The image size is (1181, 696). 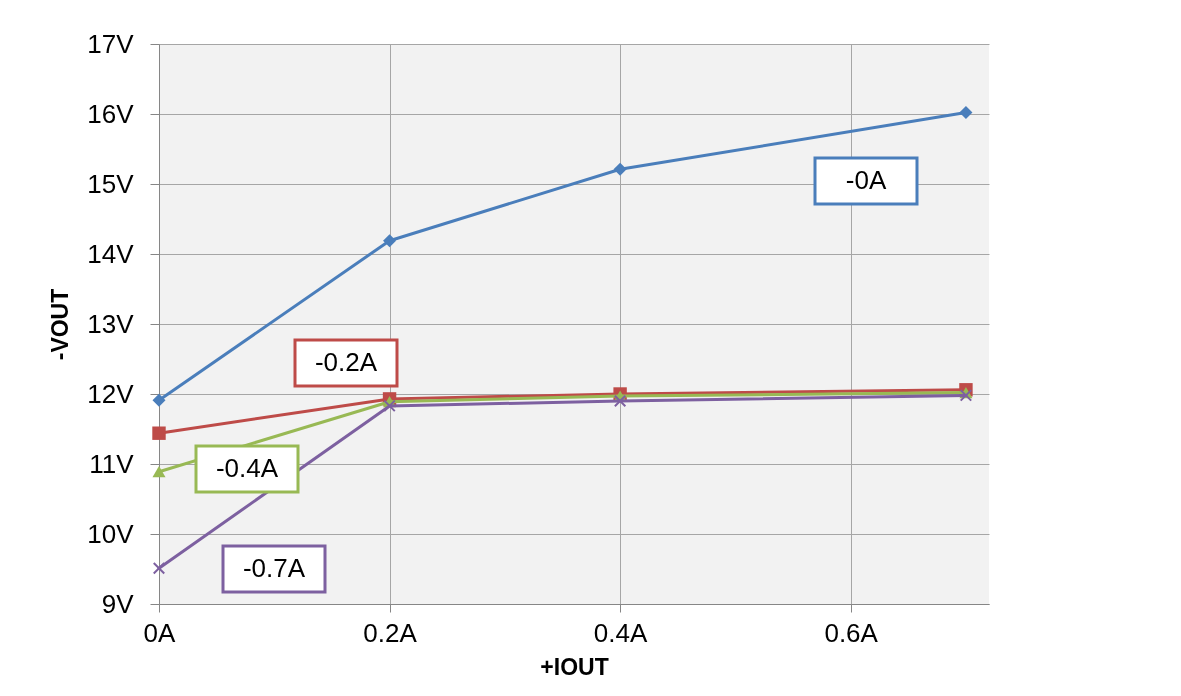 I want to click on y-tick-label: 10V, so click(x=111, y=533).